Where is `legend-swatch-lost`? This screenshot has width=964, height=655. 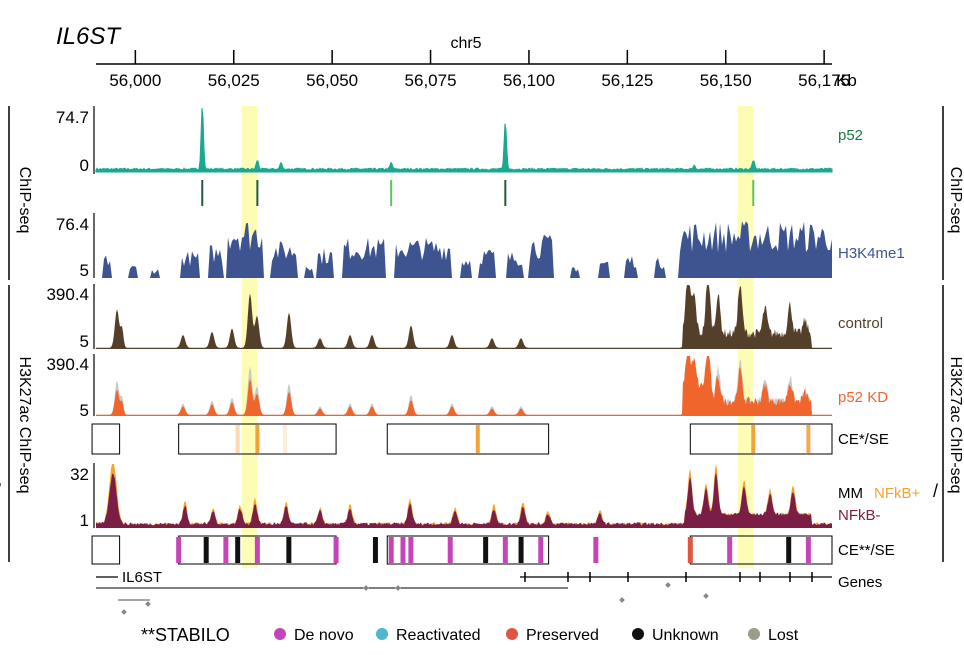 legend-swatch-lost is located at coordinates (754, 634).